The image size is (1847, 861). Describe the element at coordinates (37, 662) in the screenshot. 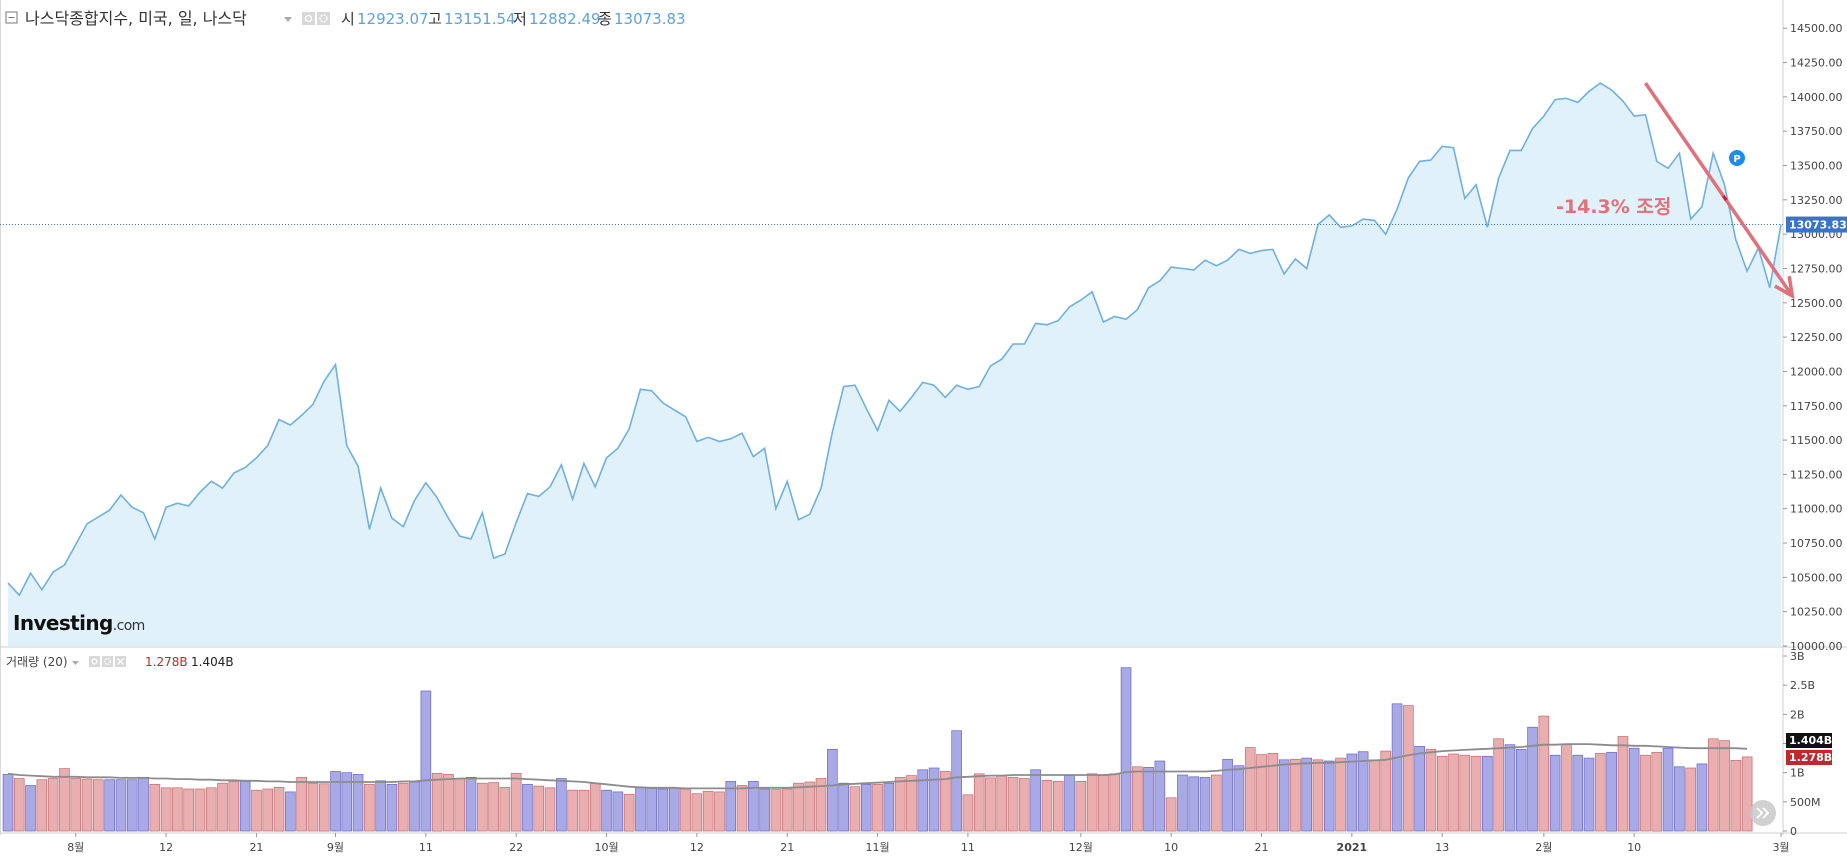

I see `volume-title: 거래량 (20)` at that location.